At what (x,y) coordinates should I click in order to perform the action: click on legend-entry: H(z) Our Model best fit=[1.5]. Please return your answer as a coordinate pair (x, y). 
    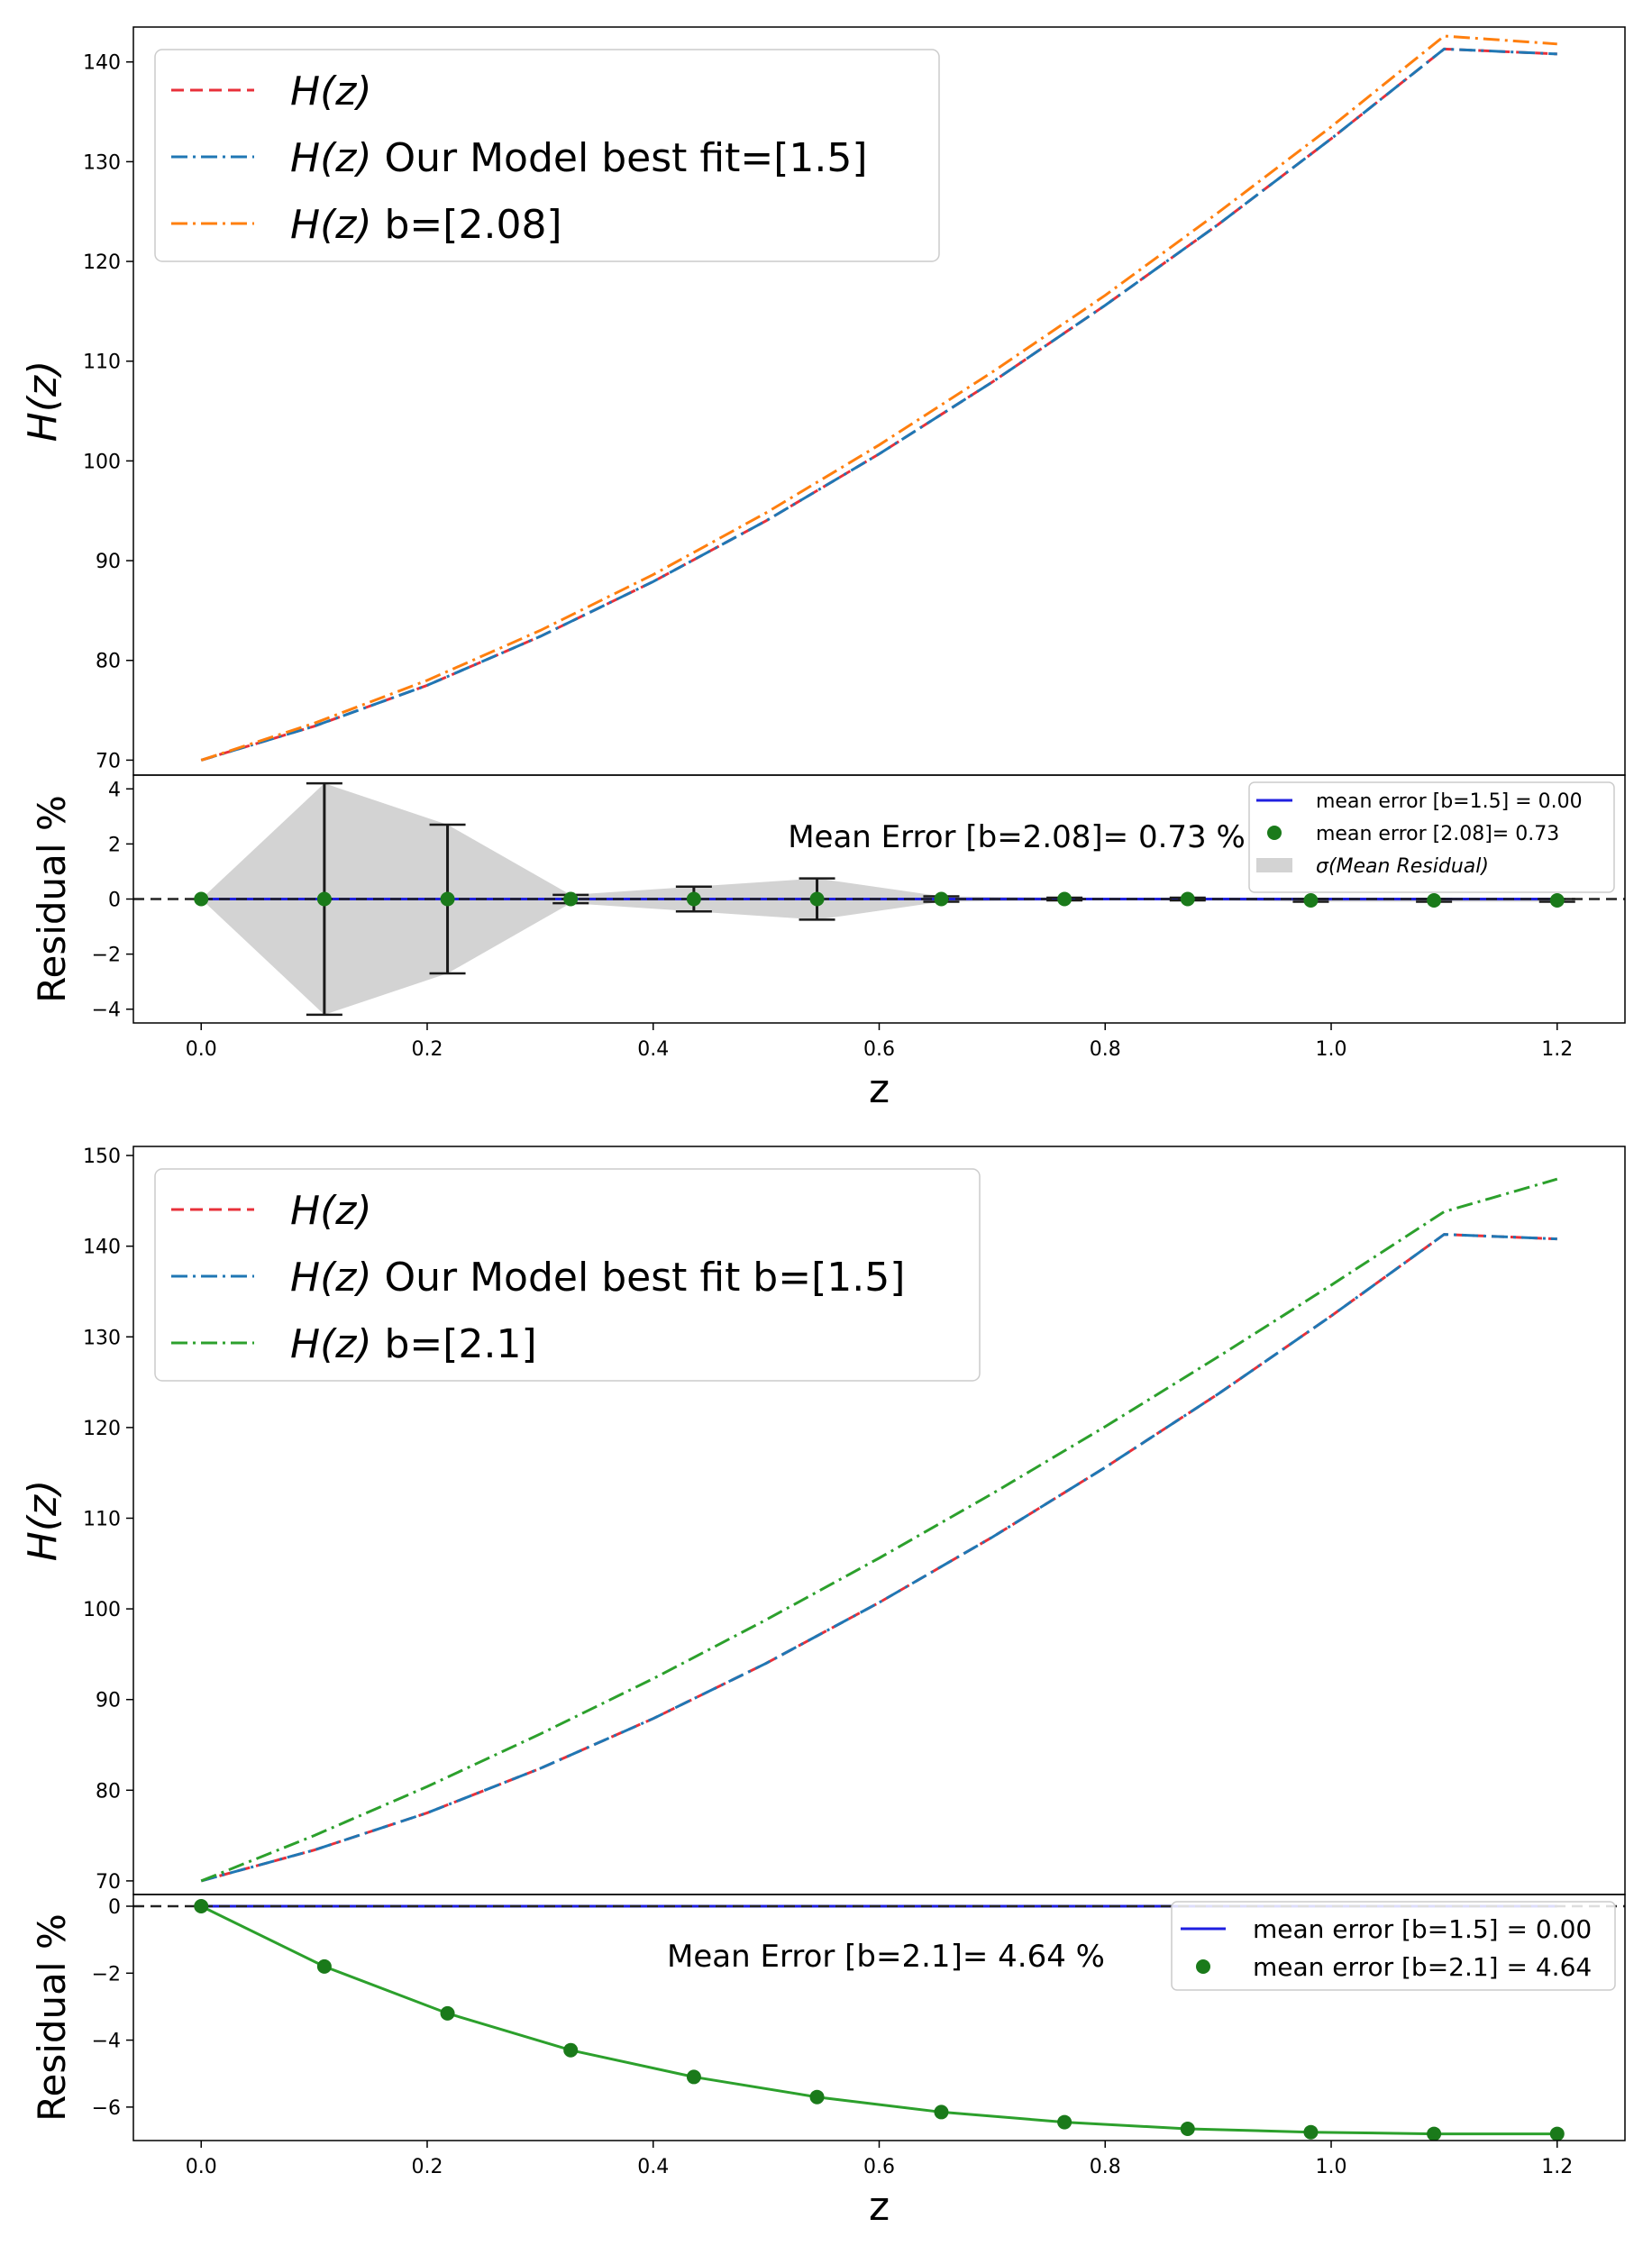
    Looking at the image, I should click on (579, 158).